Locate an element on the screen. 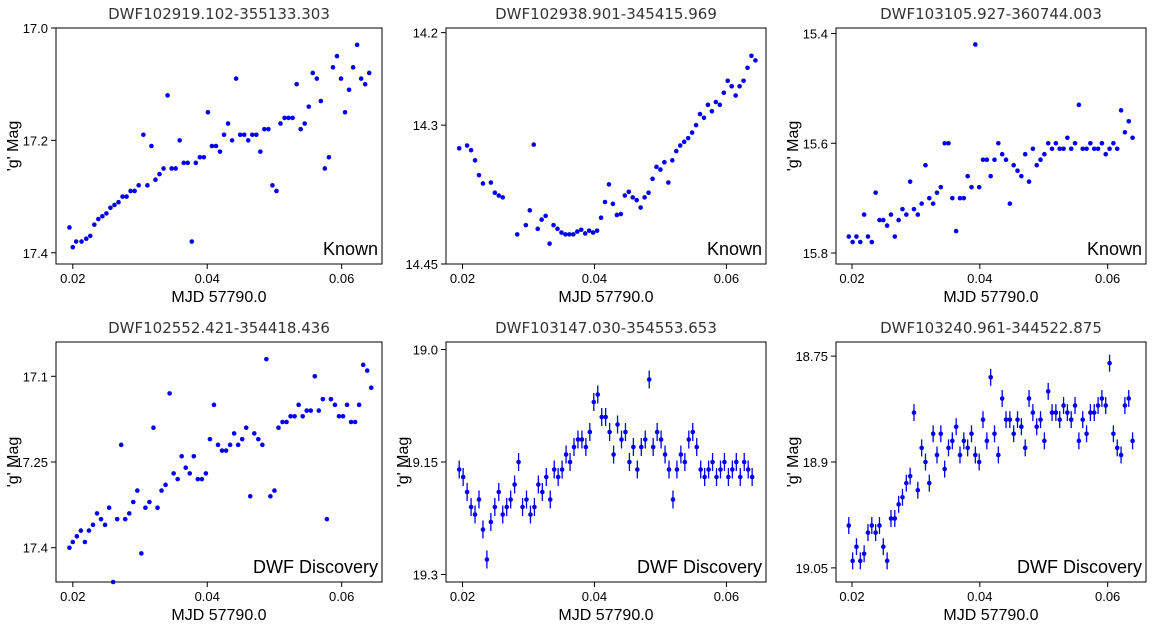 The width and height of the screenshot is (1160, 625). y-tick-label: 15.6 is located at coordinates (815, 143).